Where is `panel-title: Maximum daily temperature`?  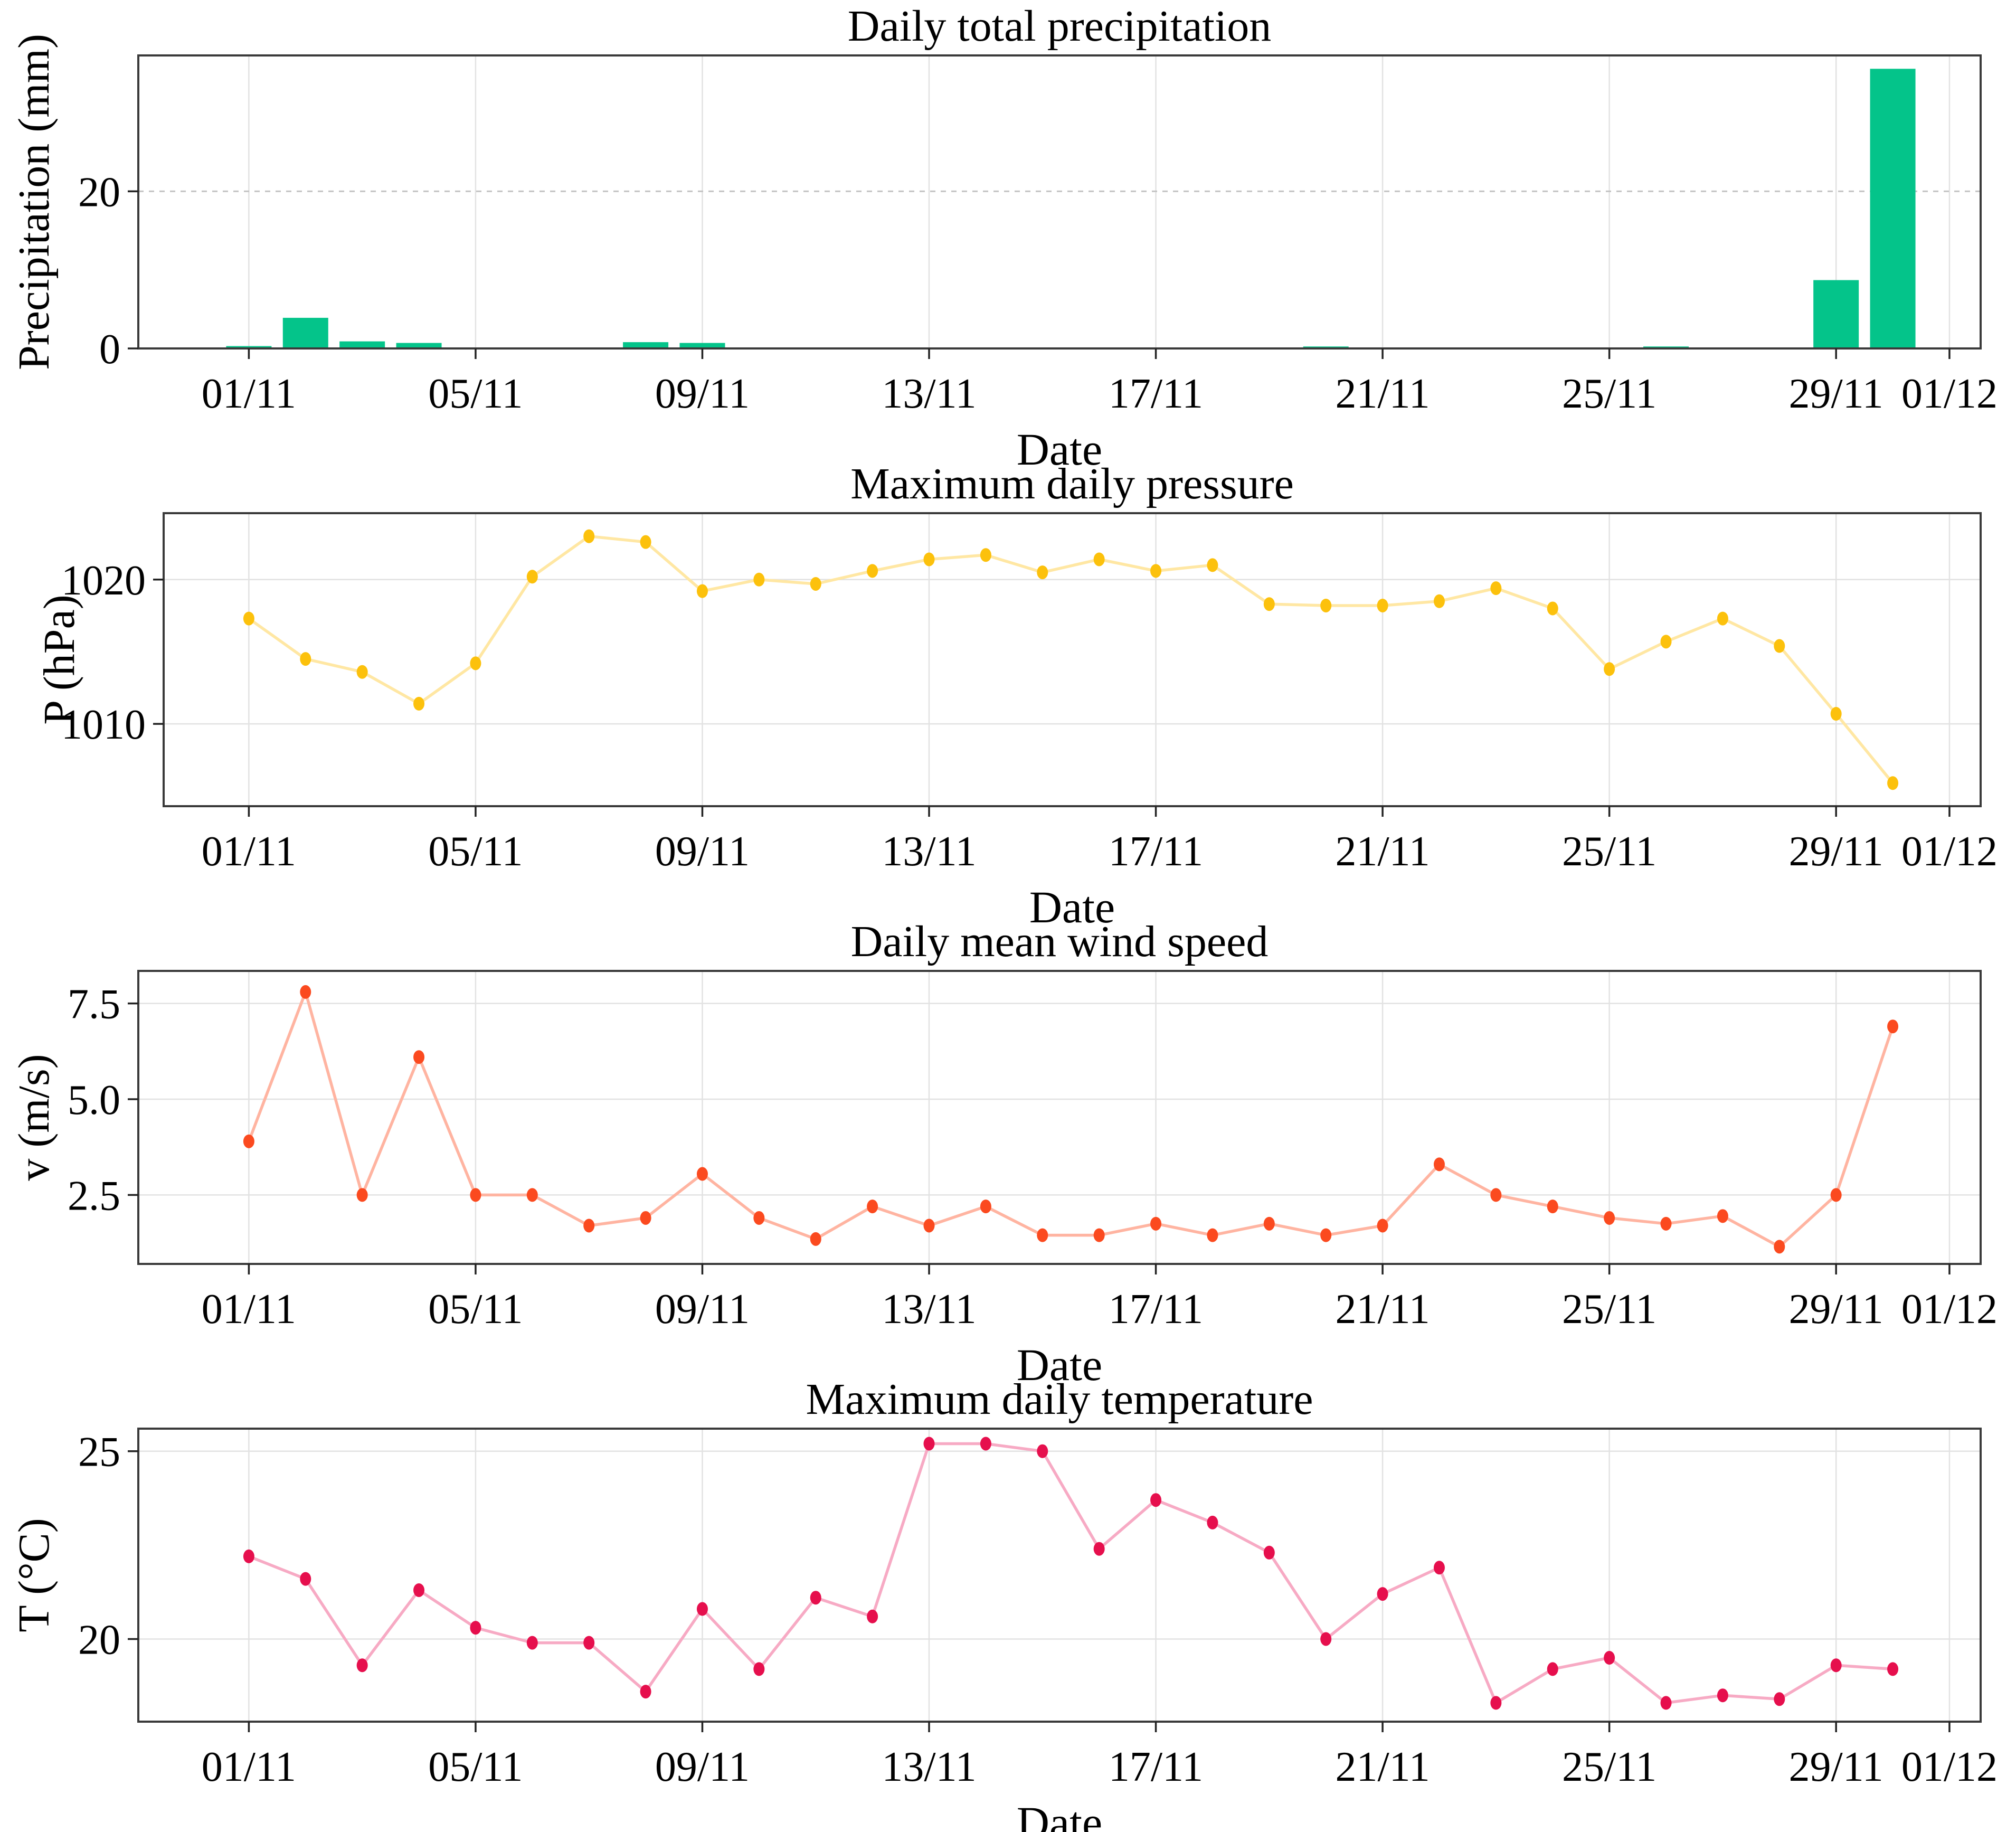 panel-title: Maximum daily temperature is located at coordinates (1059, 1400).